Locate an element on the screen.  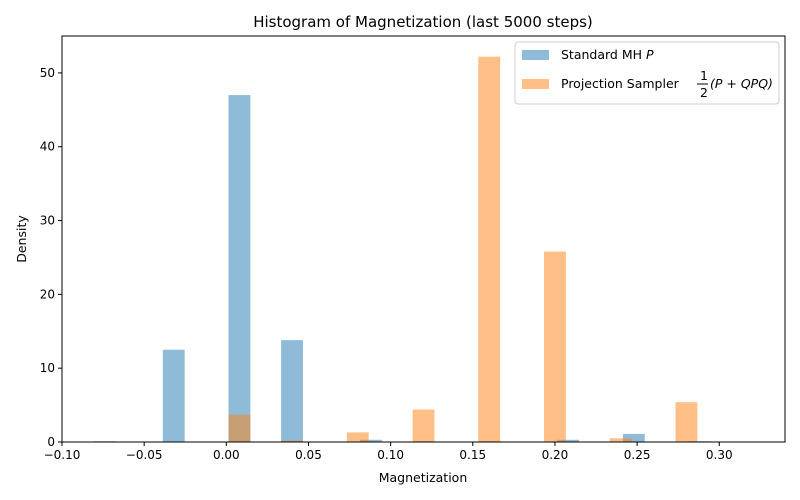
y-tick-label: 30 is located at coordinates (47, 221).